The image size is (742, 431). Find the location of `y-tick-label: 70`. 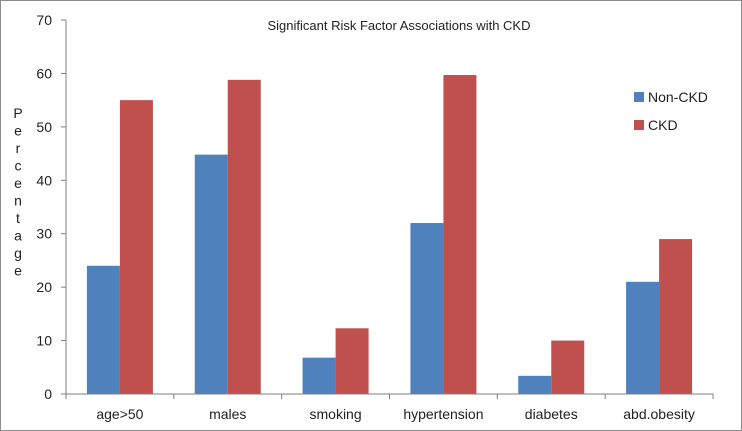

y-tick-label: 70 is located at coordinates (44, 20).